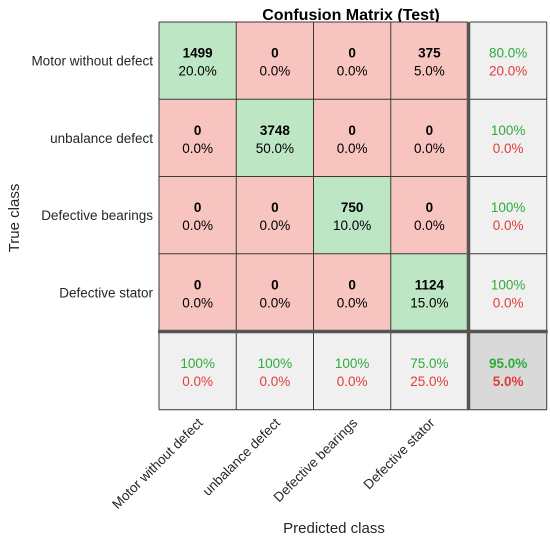  I want to click on x-tick-label: Motor without defect, so click(157, 463).